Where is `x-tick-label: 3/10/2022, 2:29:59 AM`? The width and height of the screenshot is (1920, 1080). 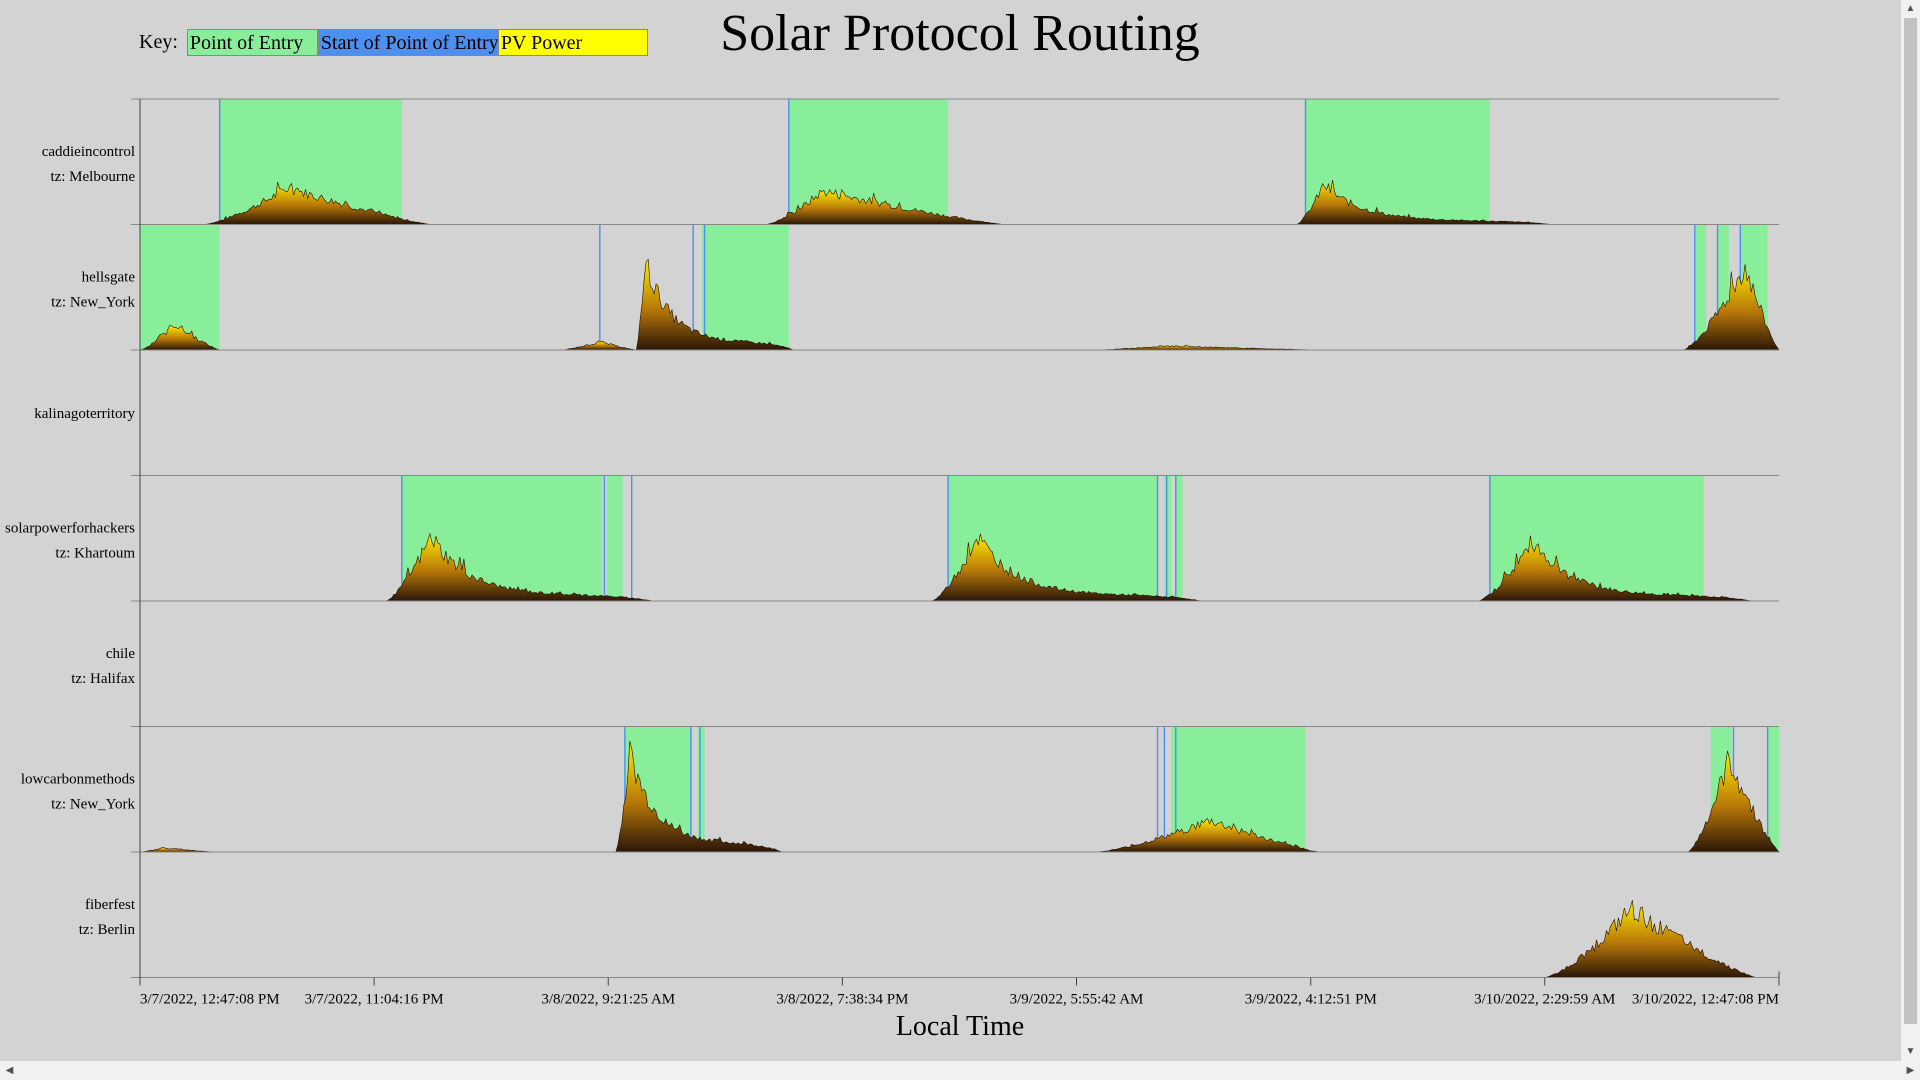
x-tick-label: 3/10/2022, 2:29:59 AM is located at coordinates (1544, 1000).